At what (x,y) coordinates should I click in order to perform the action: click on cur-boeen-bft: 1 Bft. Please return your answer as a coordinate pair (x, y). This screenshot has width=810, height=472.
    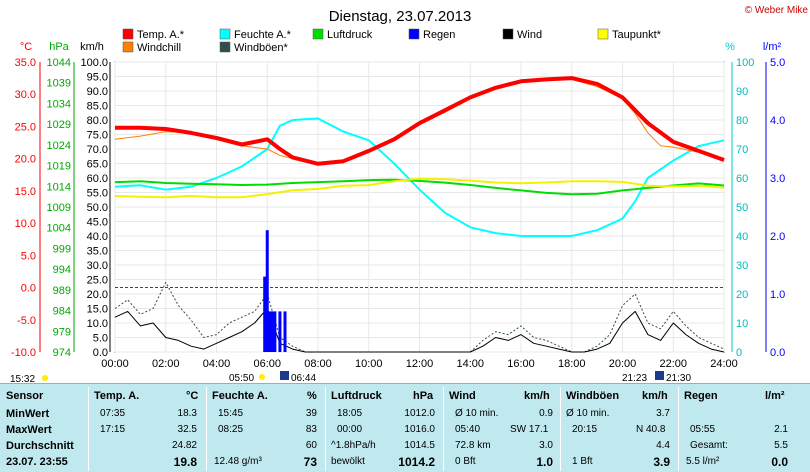
    Looking at the image, I should click on (582, 461).